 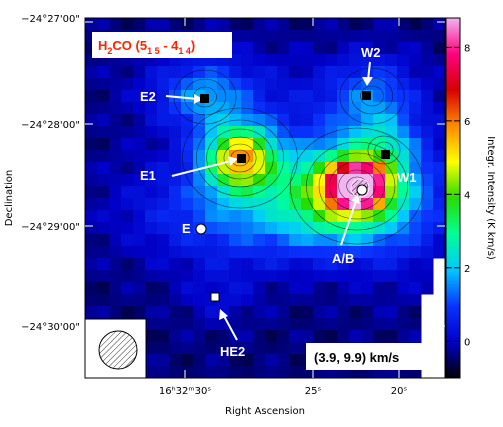 I want to click on title-box: H2CO (51 5 - 41 4), so click(x=162, y=45).